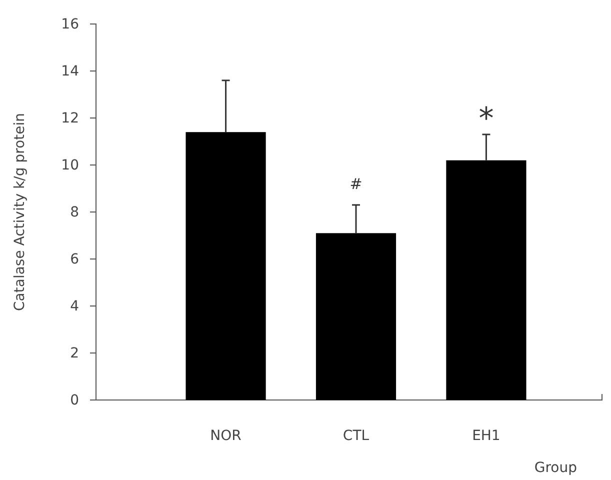 This screenshot has height=480, width=611. I want to click on y-tick-label: 2, so click(74, 353).